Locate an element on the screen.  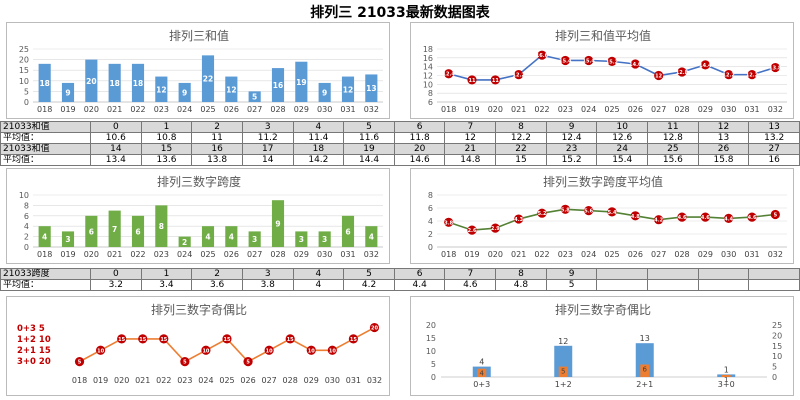
table-cell: 15.6 is located at coordinates (673, 160).